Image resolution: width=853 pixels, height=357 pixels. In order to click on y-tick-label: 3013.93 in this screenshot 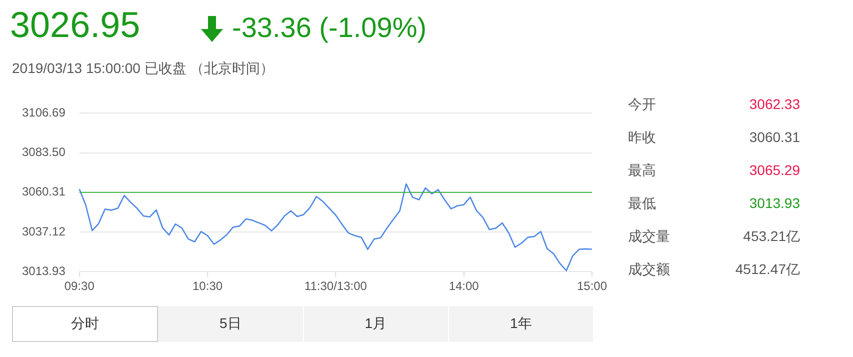, I will do `click(44, 271)`.